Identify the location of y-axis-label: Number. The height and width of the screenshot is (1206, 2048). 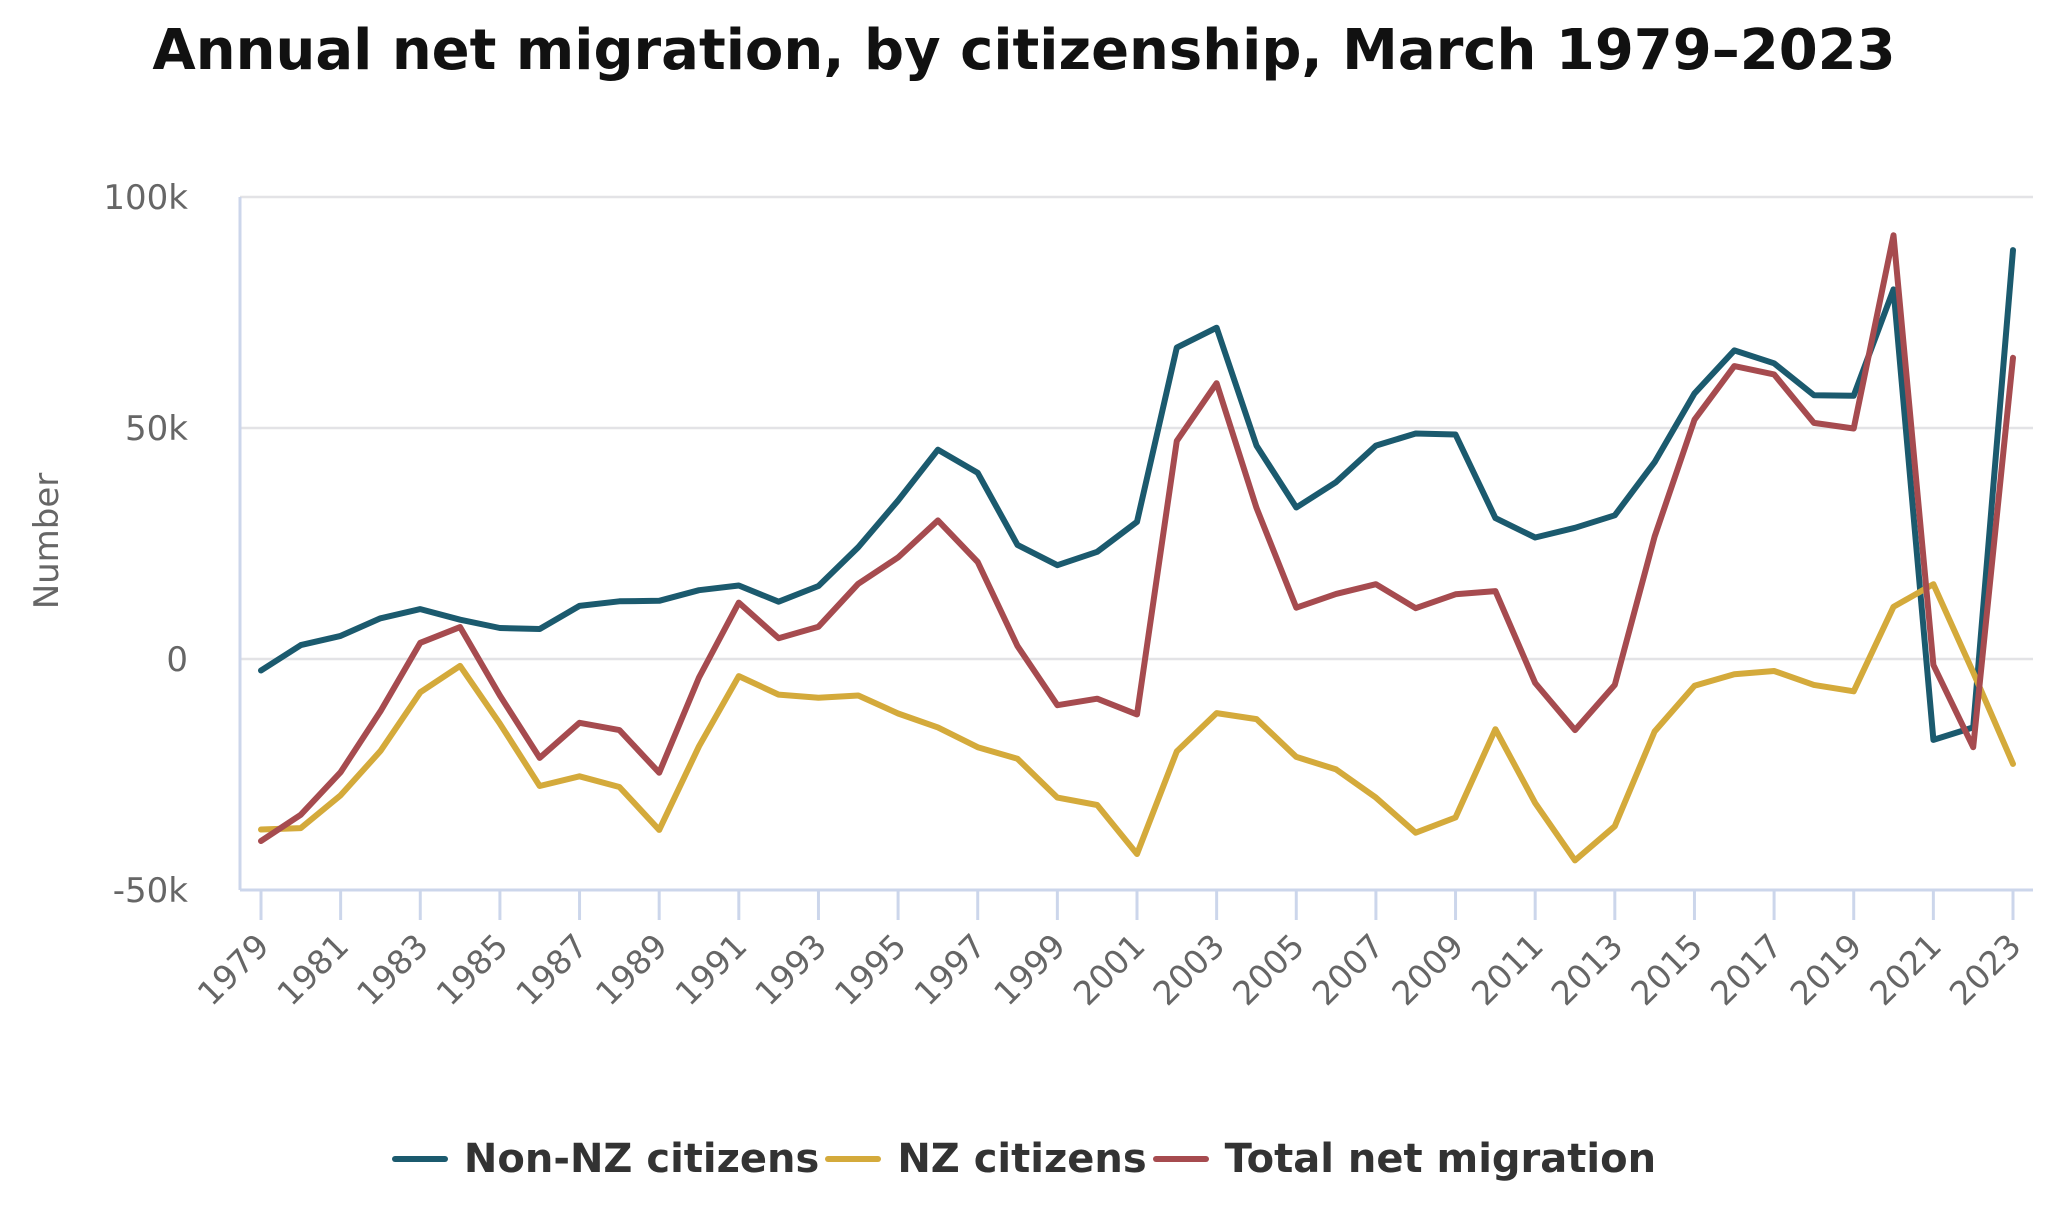
(47, 541).